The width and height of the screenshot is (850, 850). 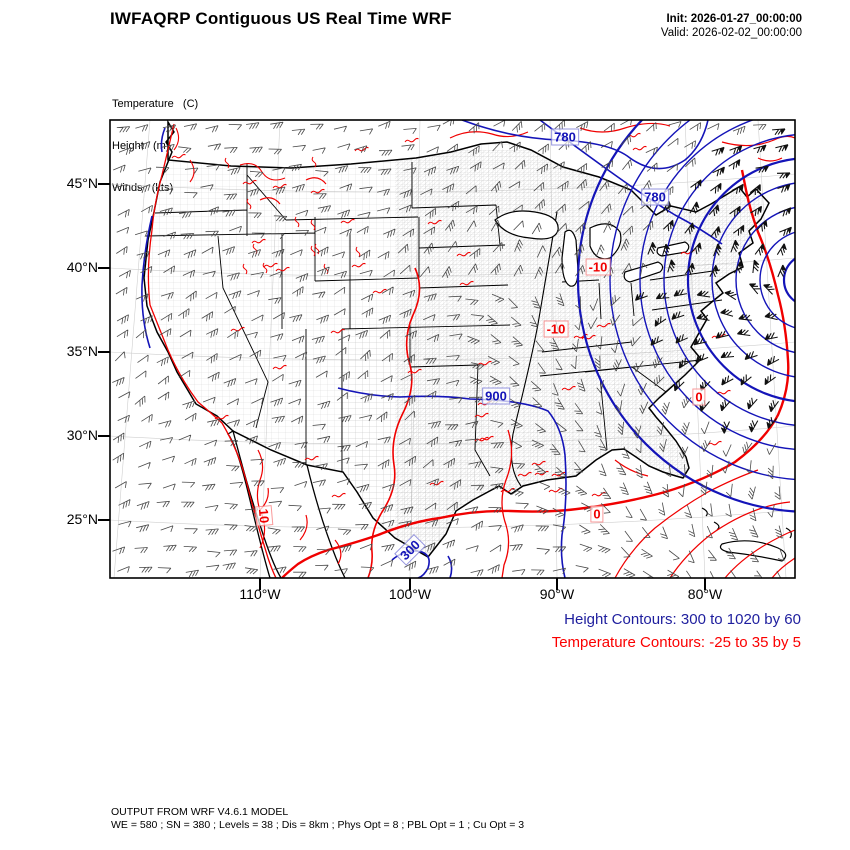 I want to click on valid-time-label: Valid: 2026-02-02_00:00:00, so click(x=731, y=33).